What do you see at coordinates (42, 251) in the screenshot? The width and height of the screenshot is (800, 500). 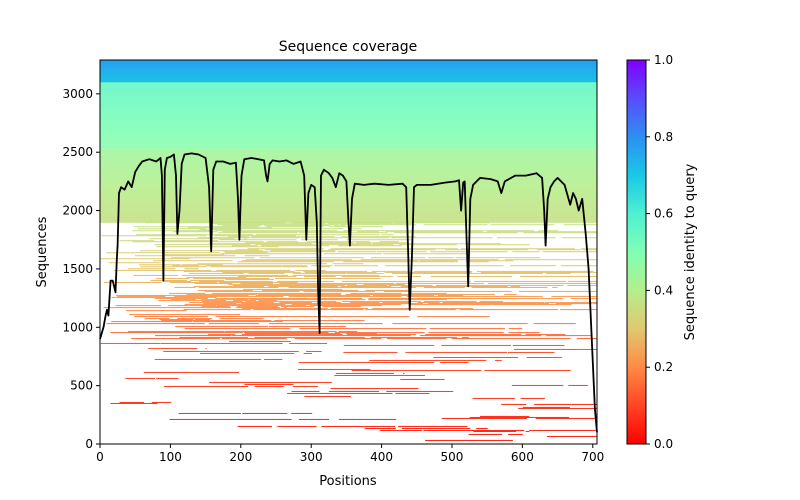 I see `y-axis-label: Sequences` at bounding box center [42, 251].